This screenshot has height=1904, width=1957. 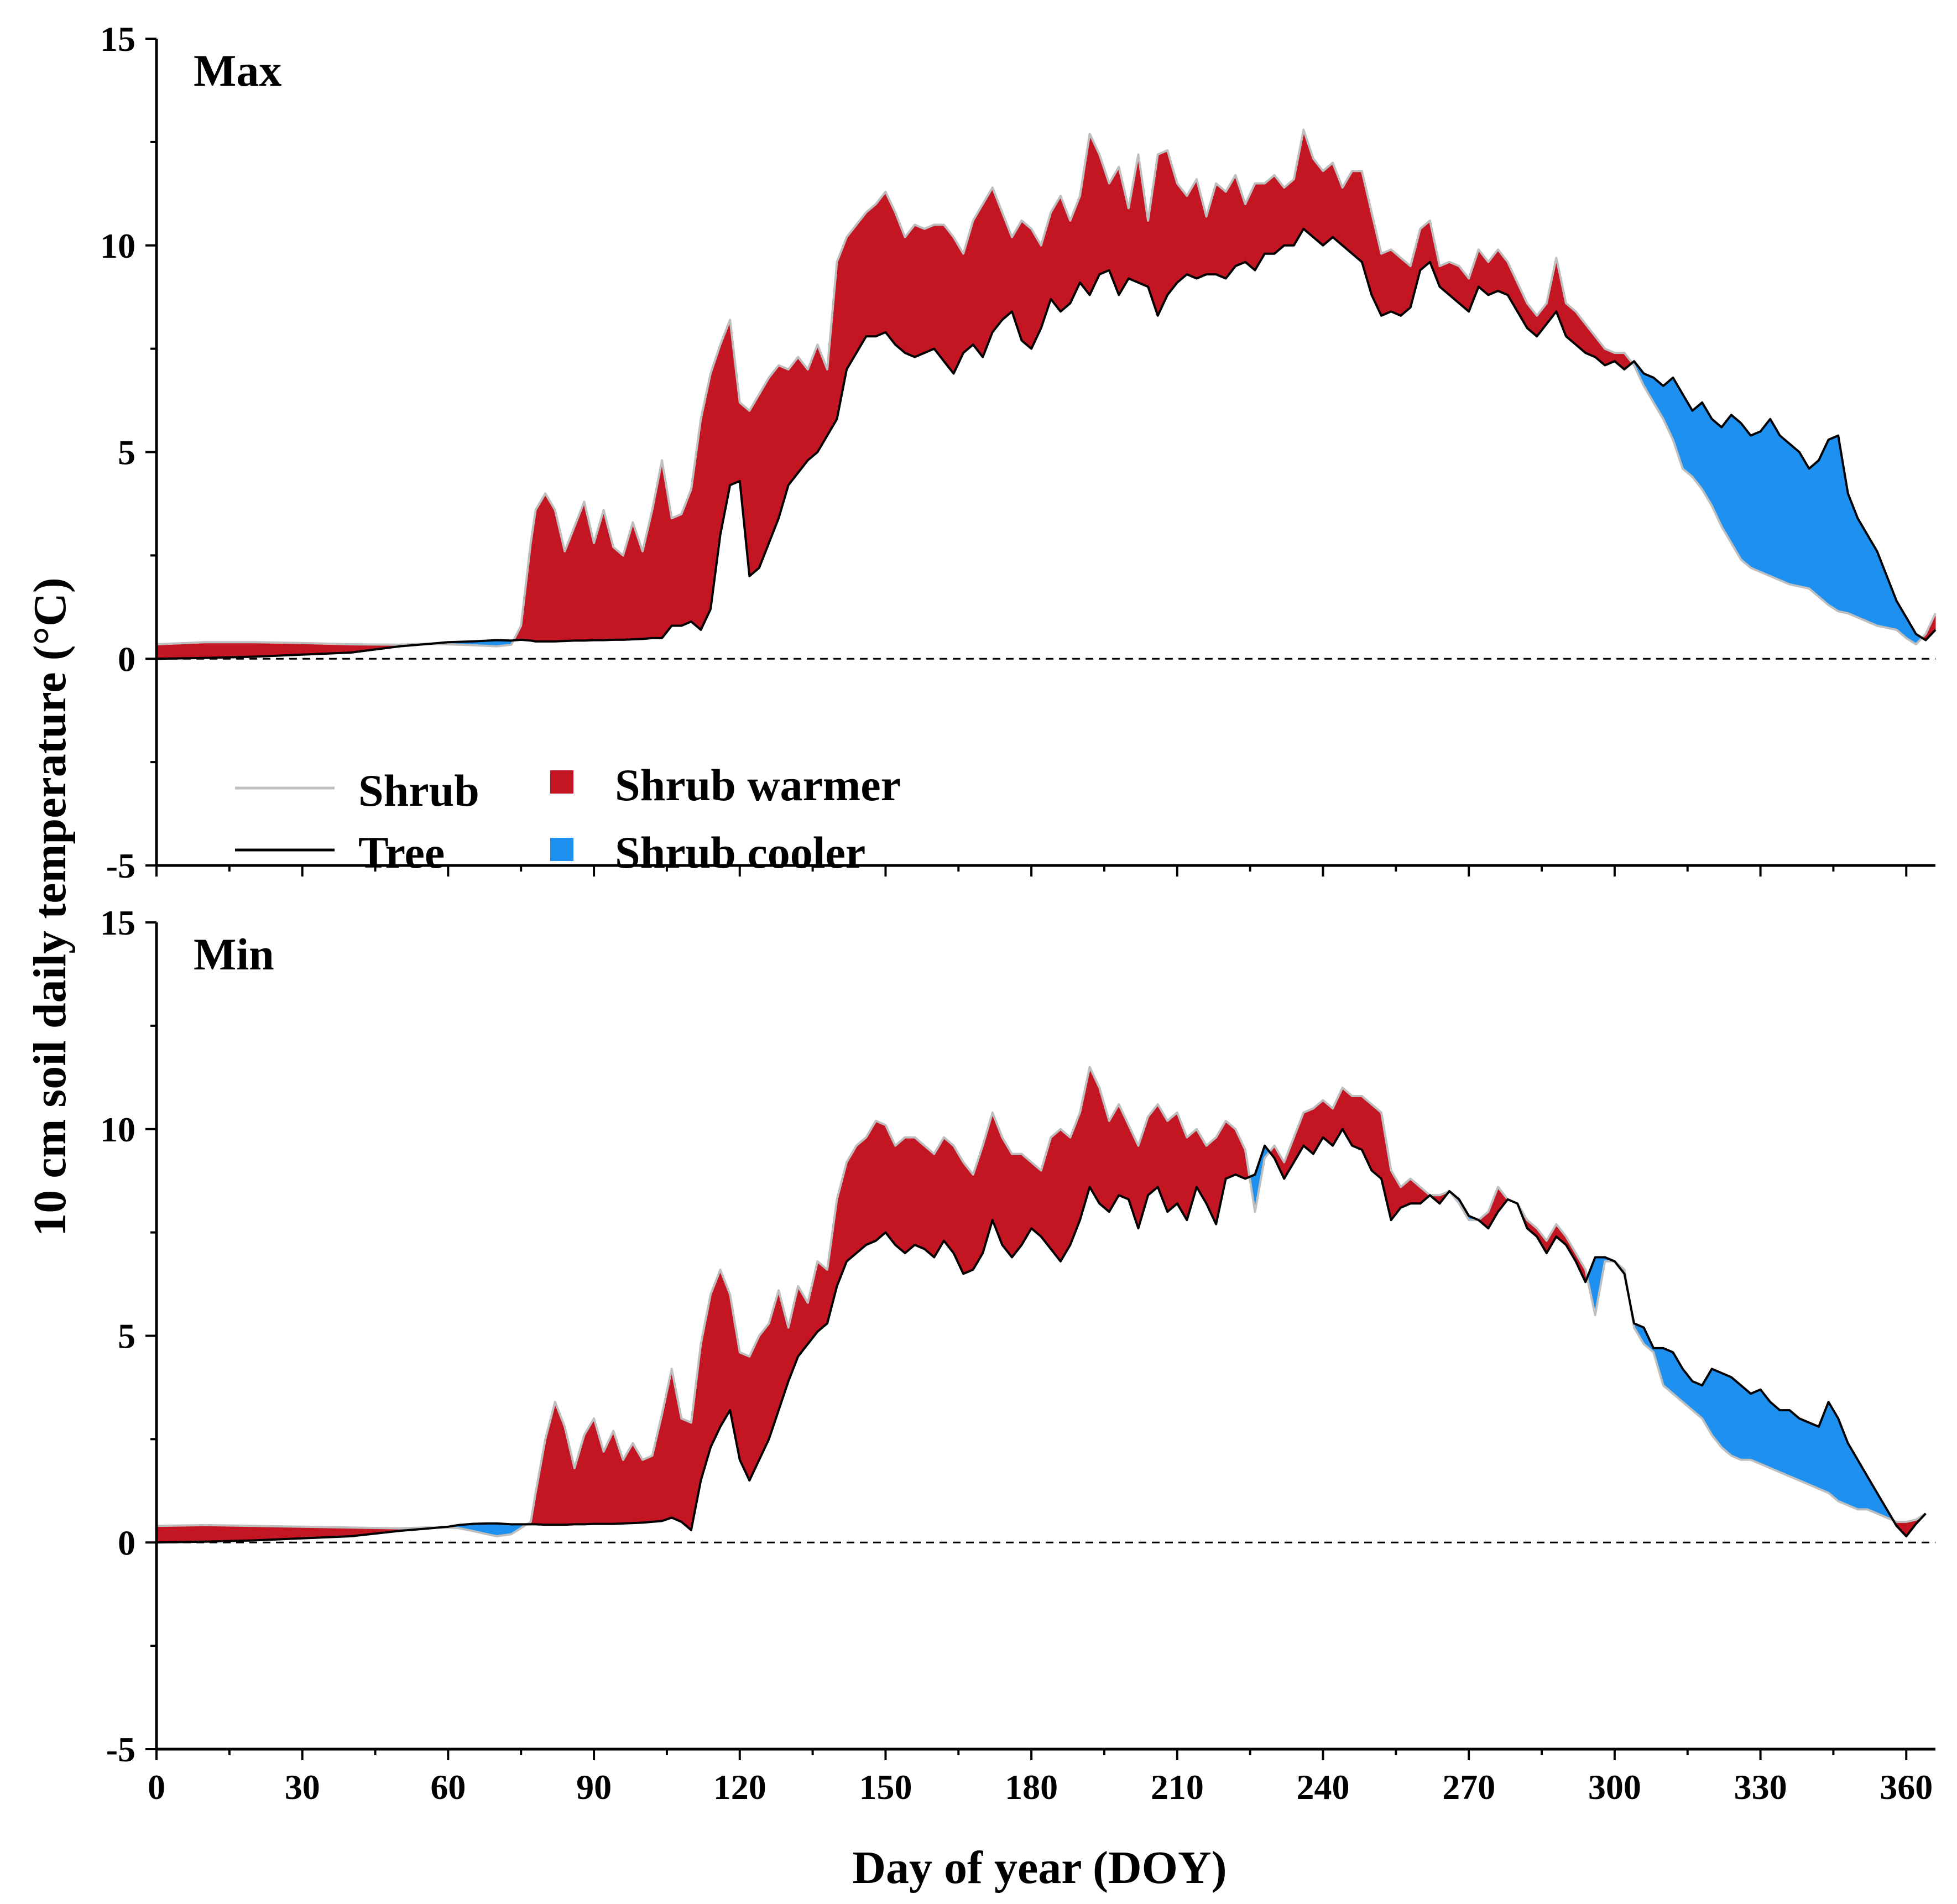 What do you see at coordinates (117, 1130) in the screenshot?
I see `y-tick-label: 10` at bounding box center [117, 1130].